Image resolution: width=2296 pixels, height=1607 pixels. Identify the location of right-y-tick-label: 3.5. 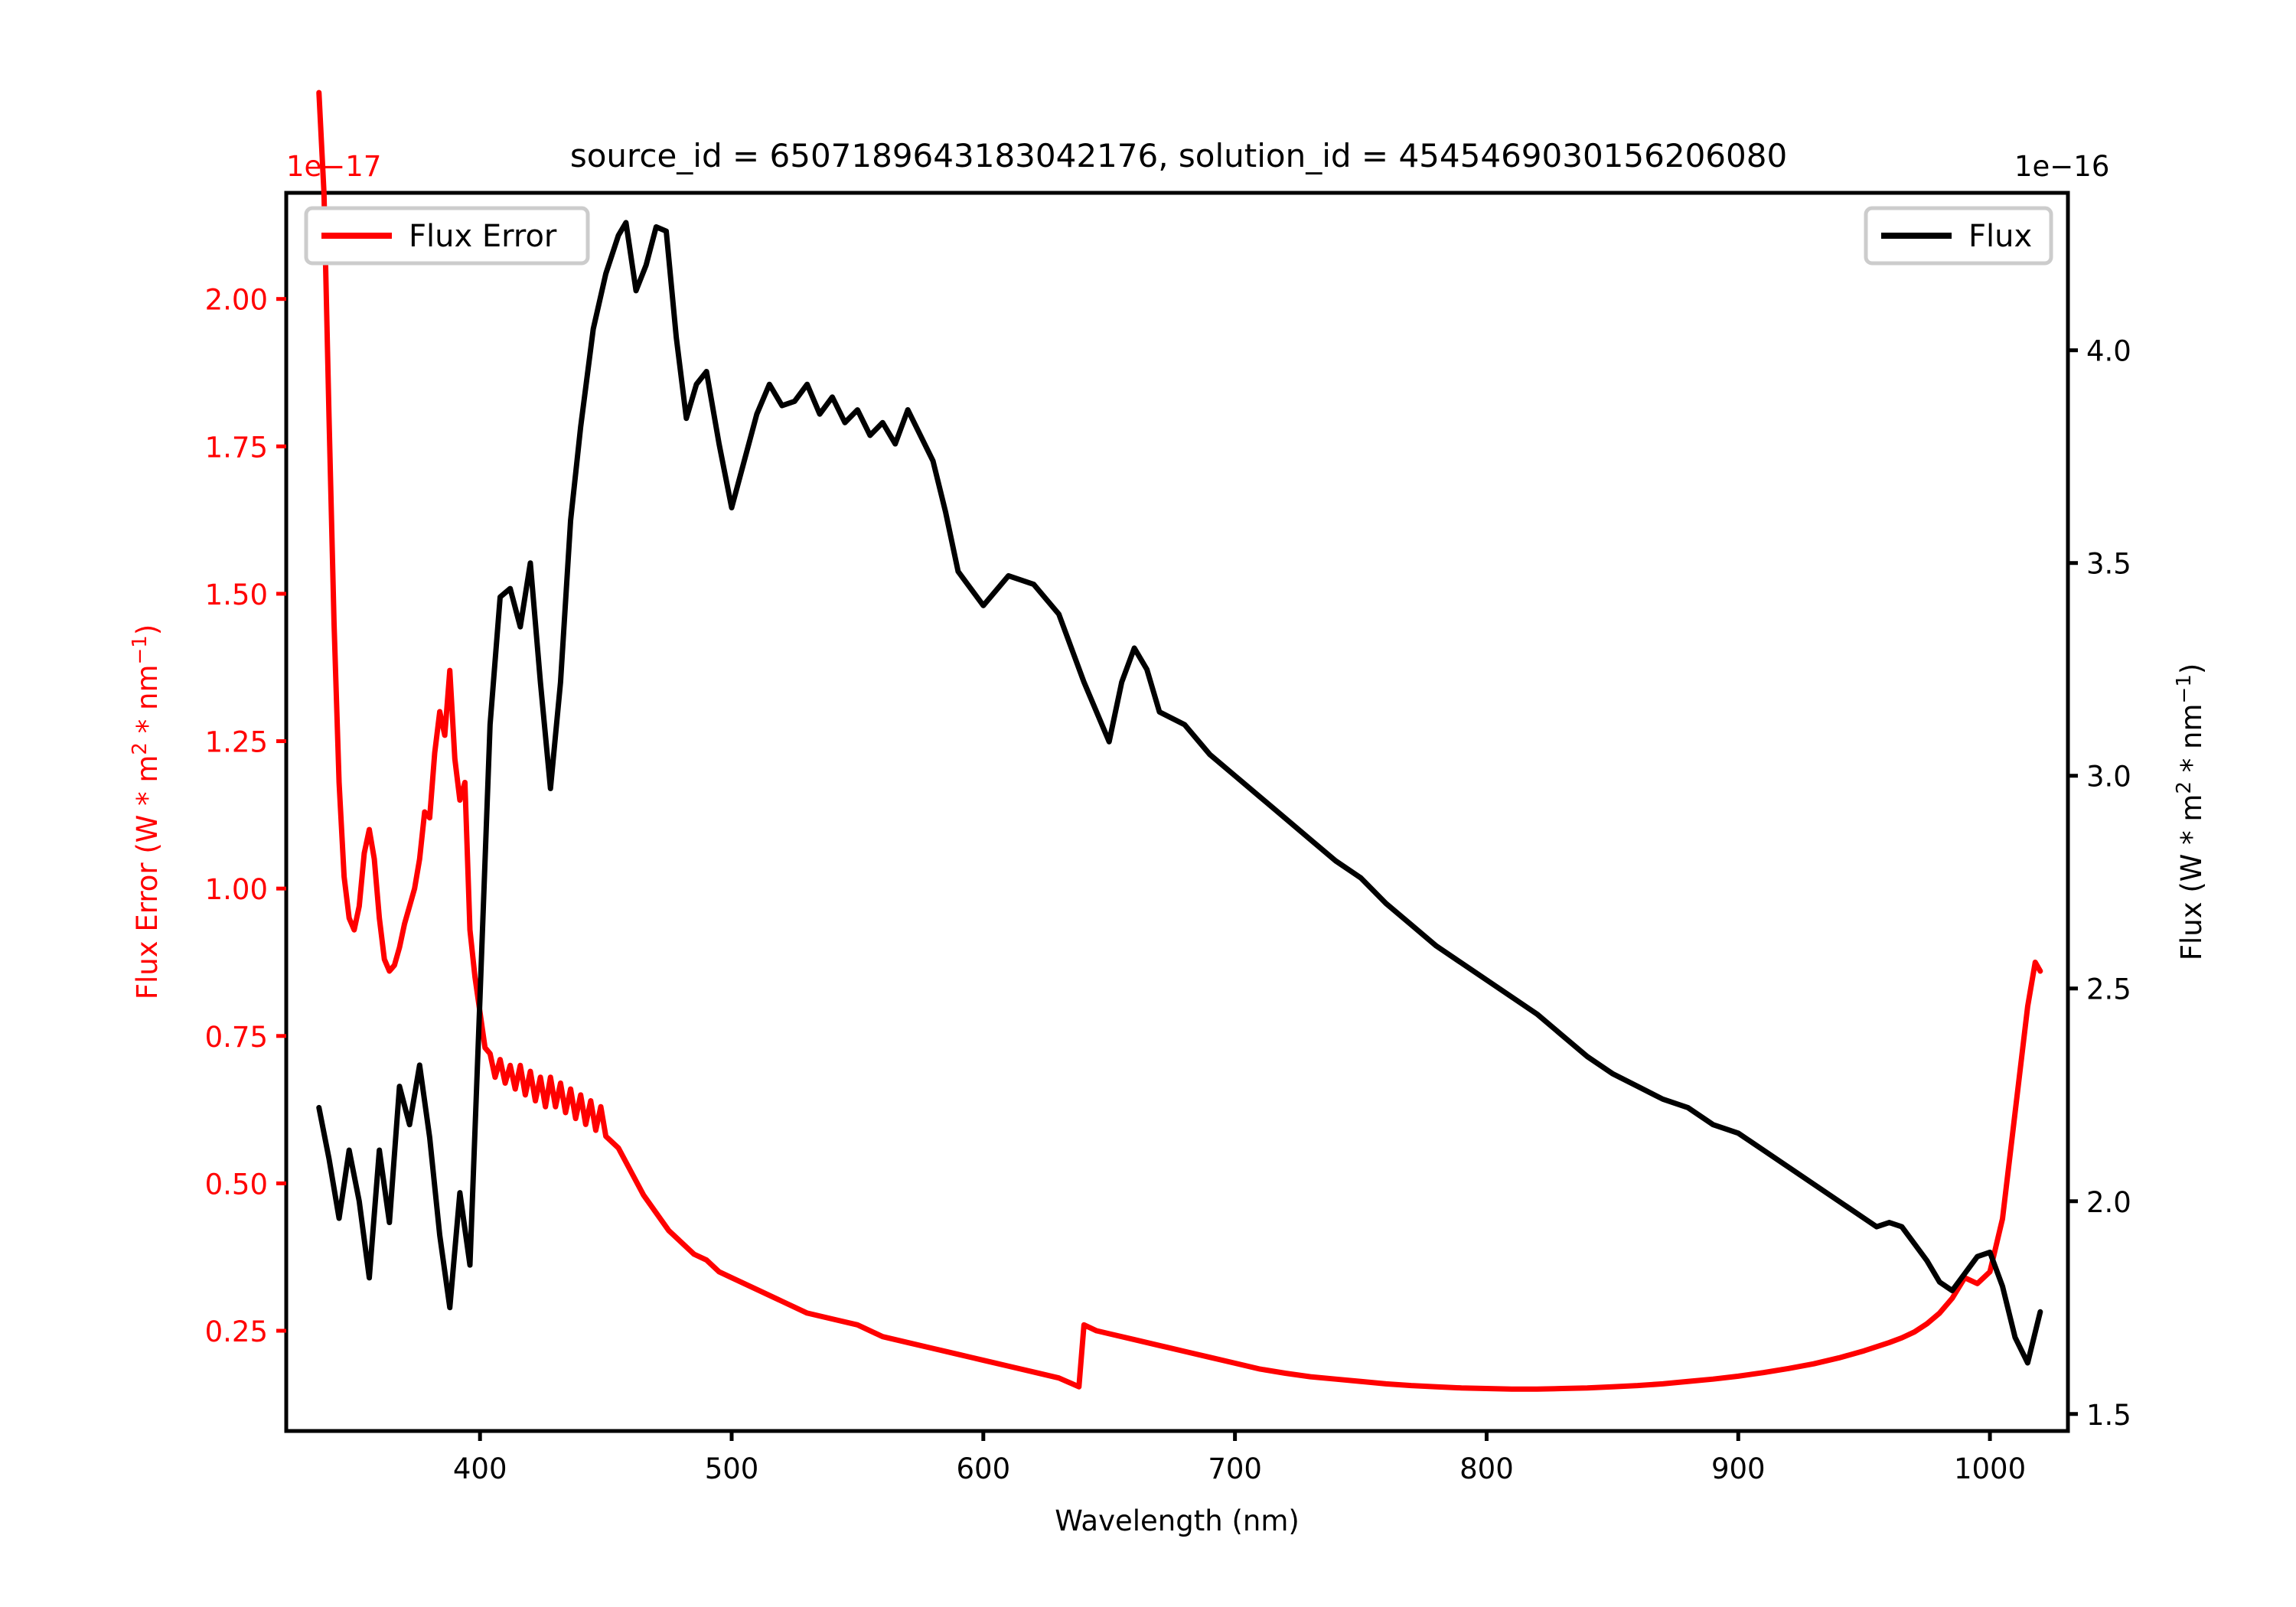
(2108, 564).